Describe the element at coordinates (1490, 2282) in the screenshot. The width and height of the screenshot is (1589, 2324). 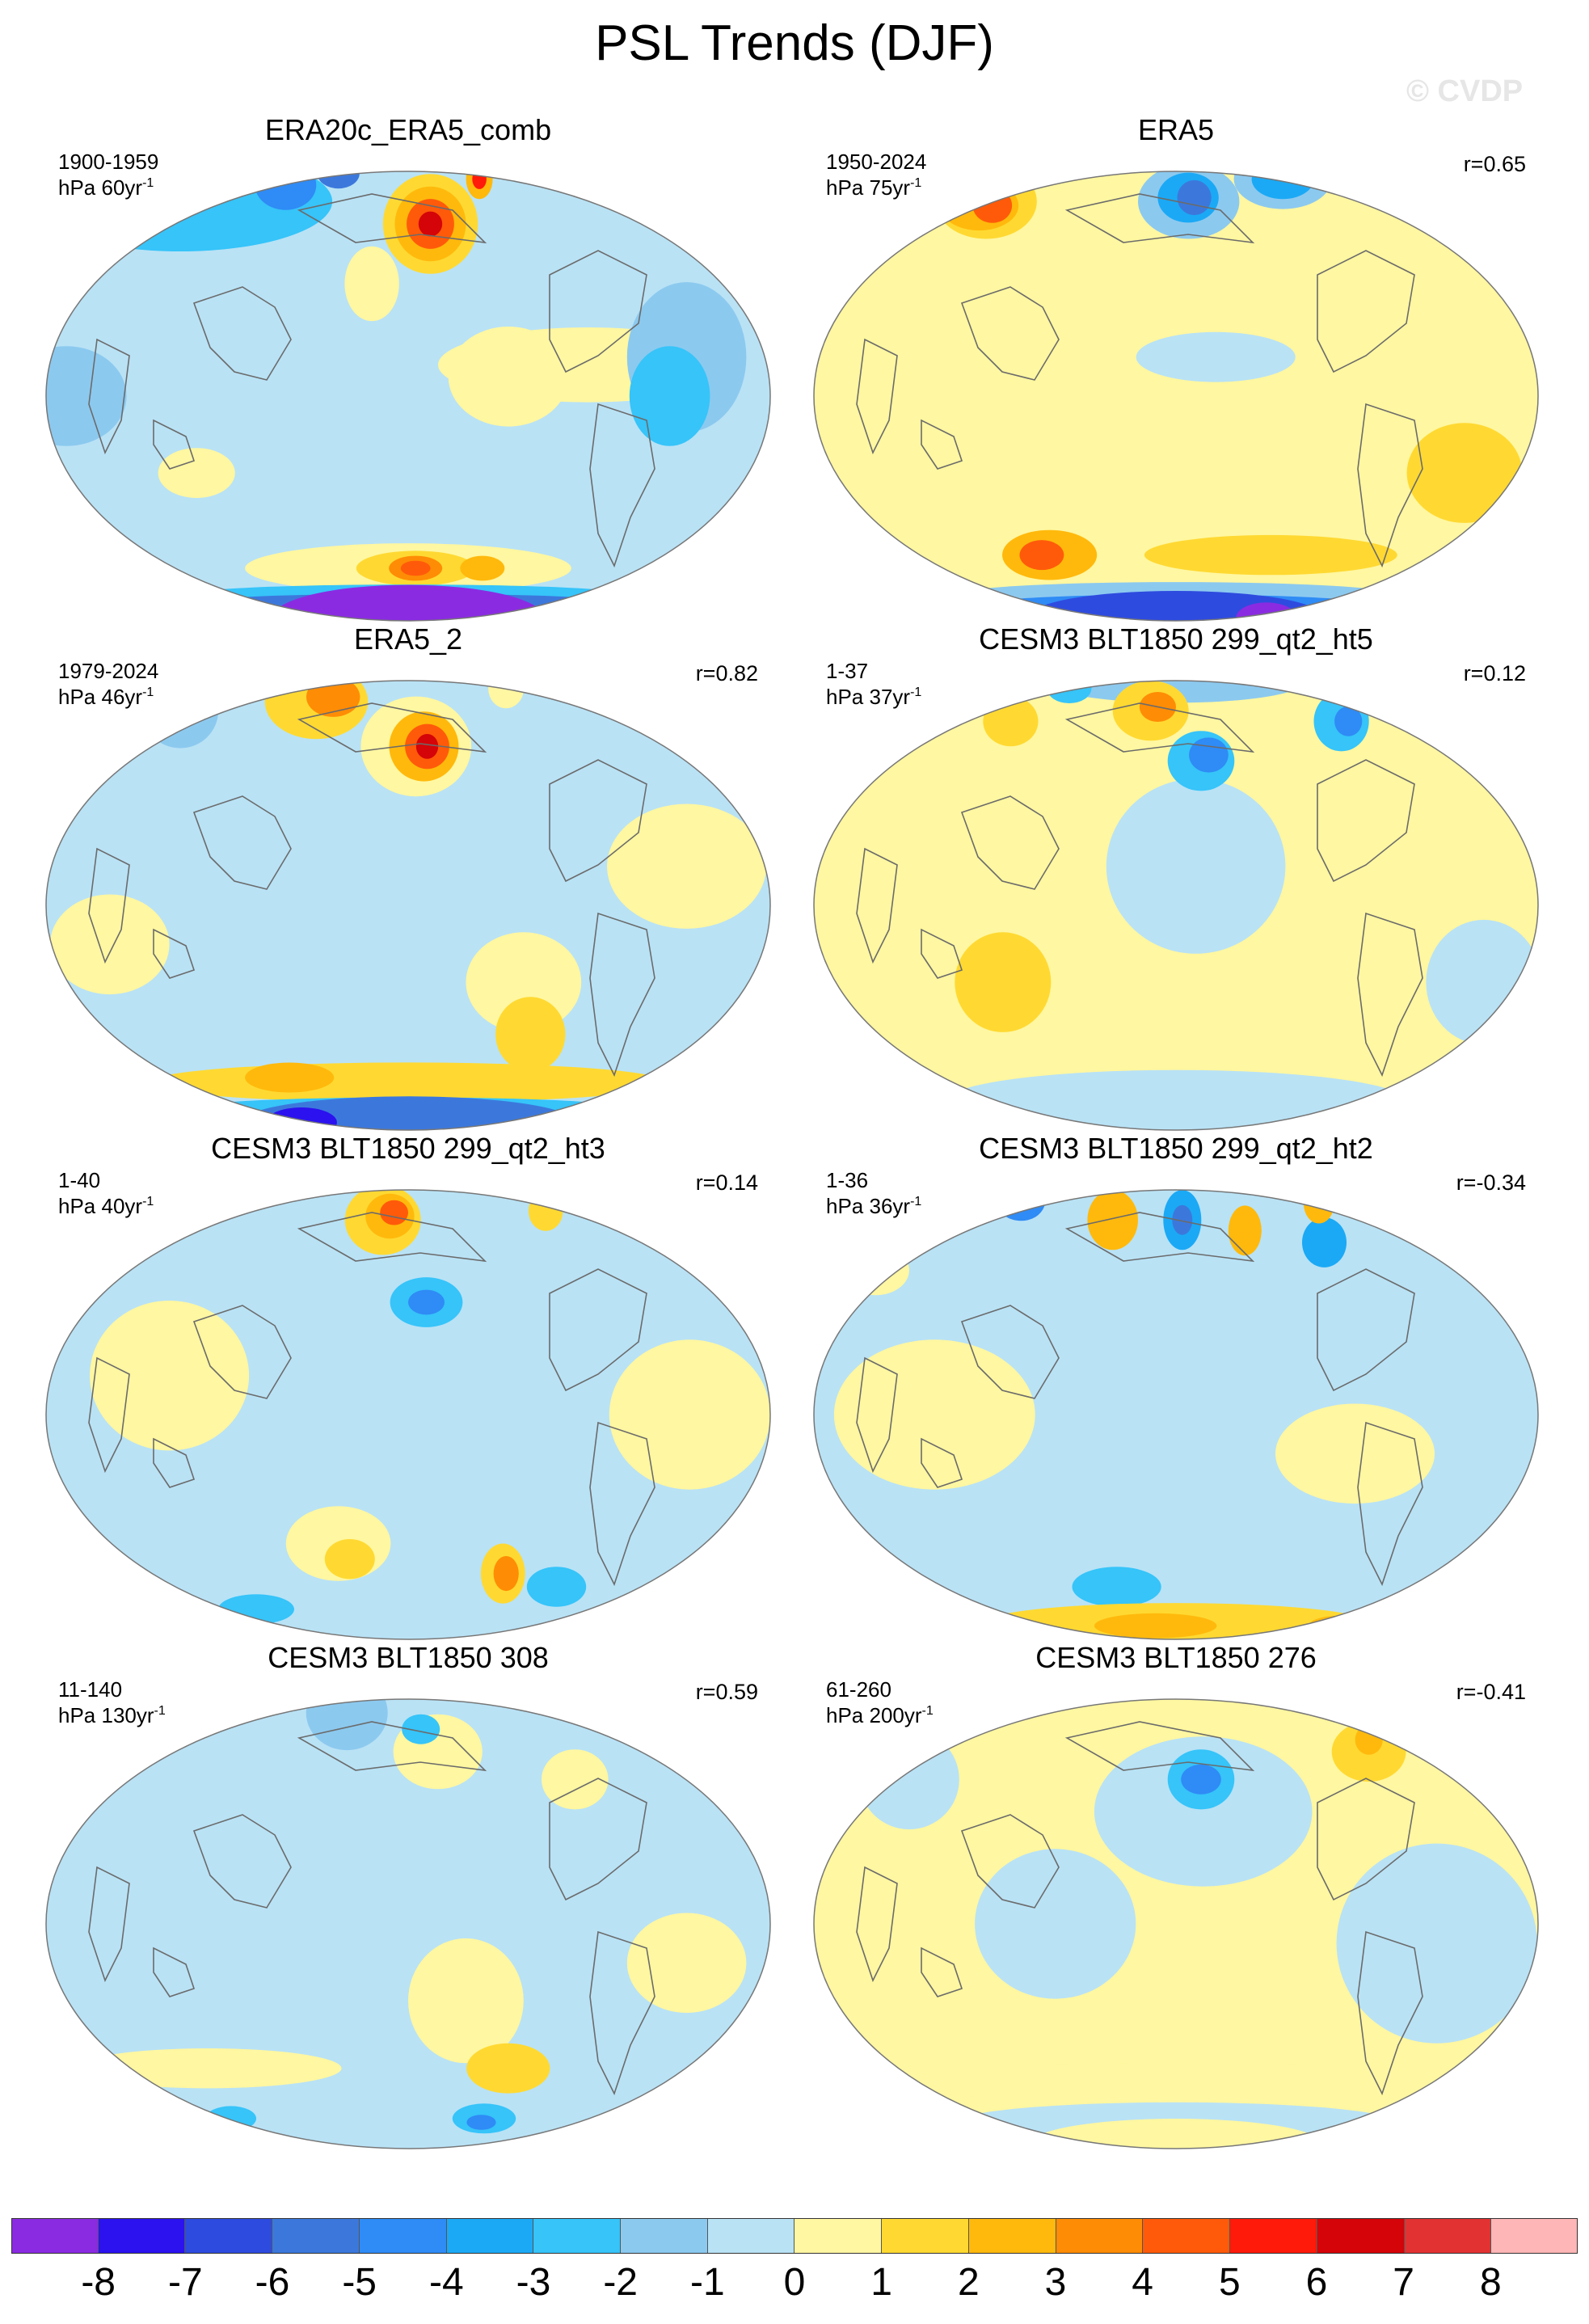
I see `colorbar-tick-label: 8` at that location.